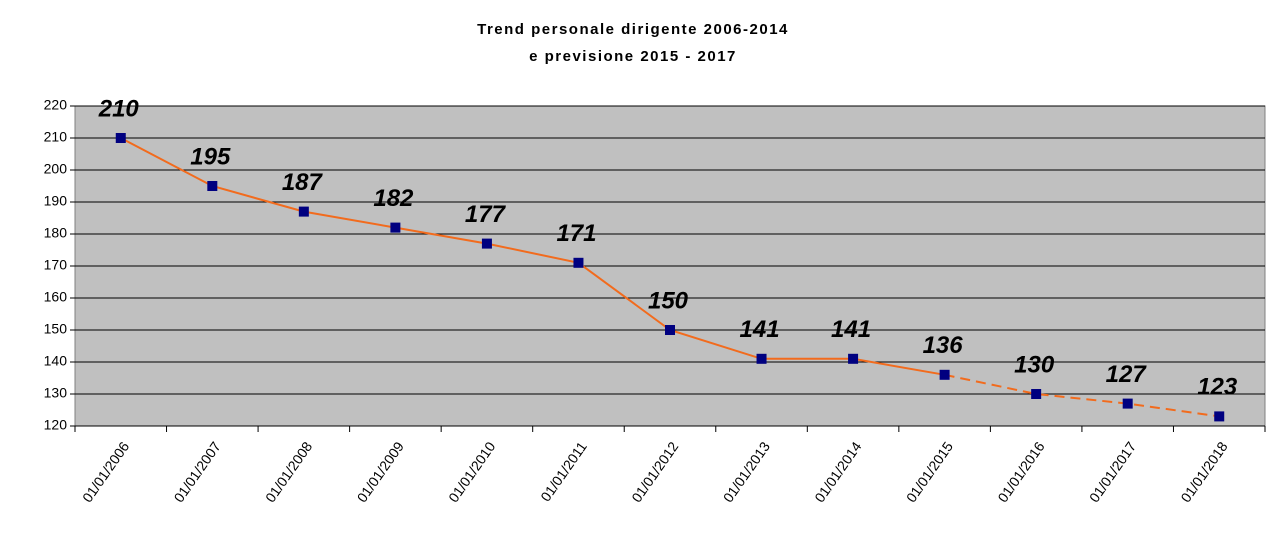  What do you see at coordinates (56, 105) in the screenshot?
I see `y-tick-label: 220` at bounding box center [56, 105].